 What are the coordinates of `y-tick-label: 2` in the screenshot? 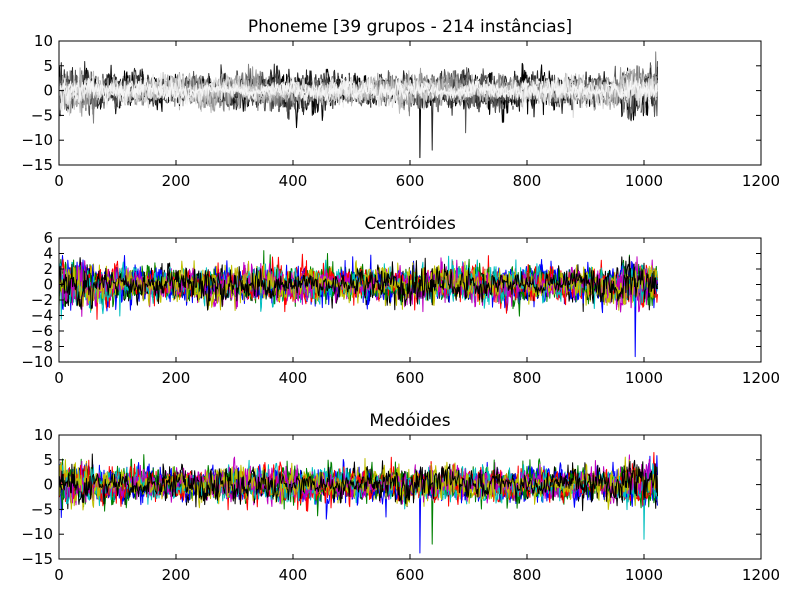 It's located at (48, 269).